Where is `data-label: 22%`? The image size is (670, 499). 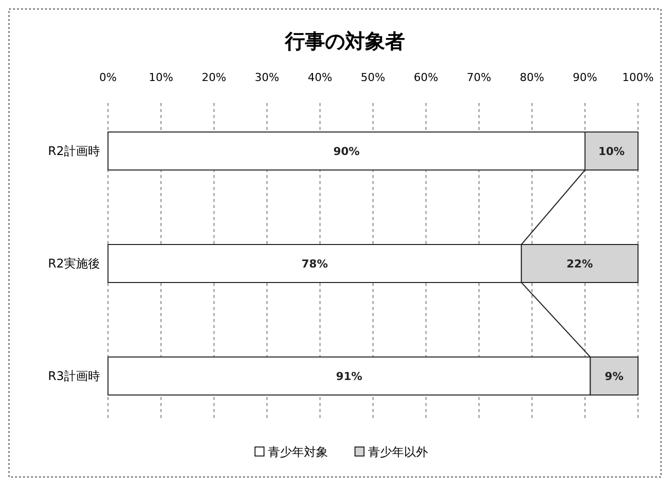 data-label: 22% is located at coordinates (579, 264).